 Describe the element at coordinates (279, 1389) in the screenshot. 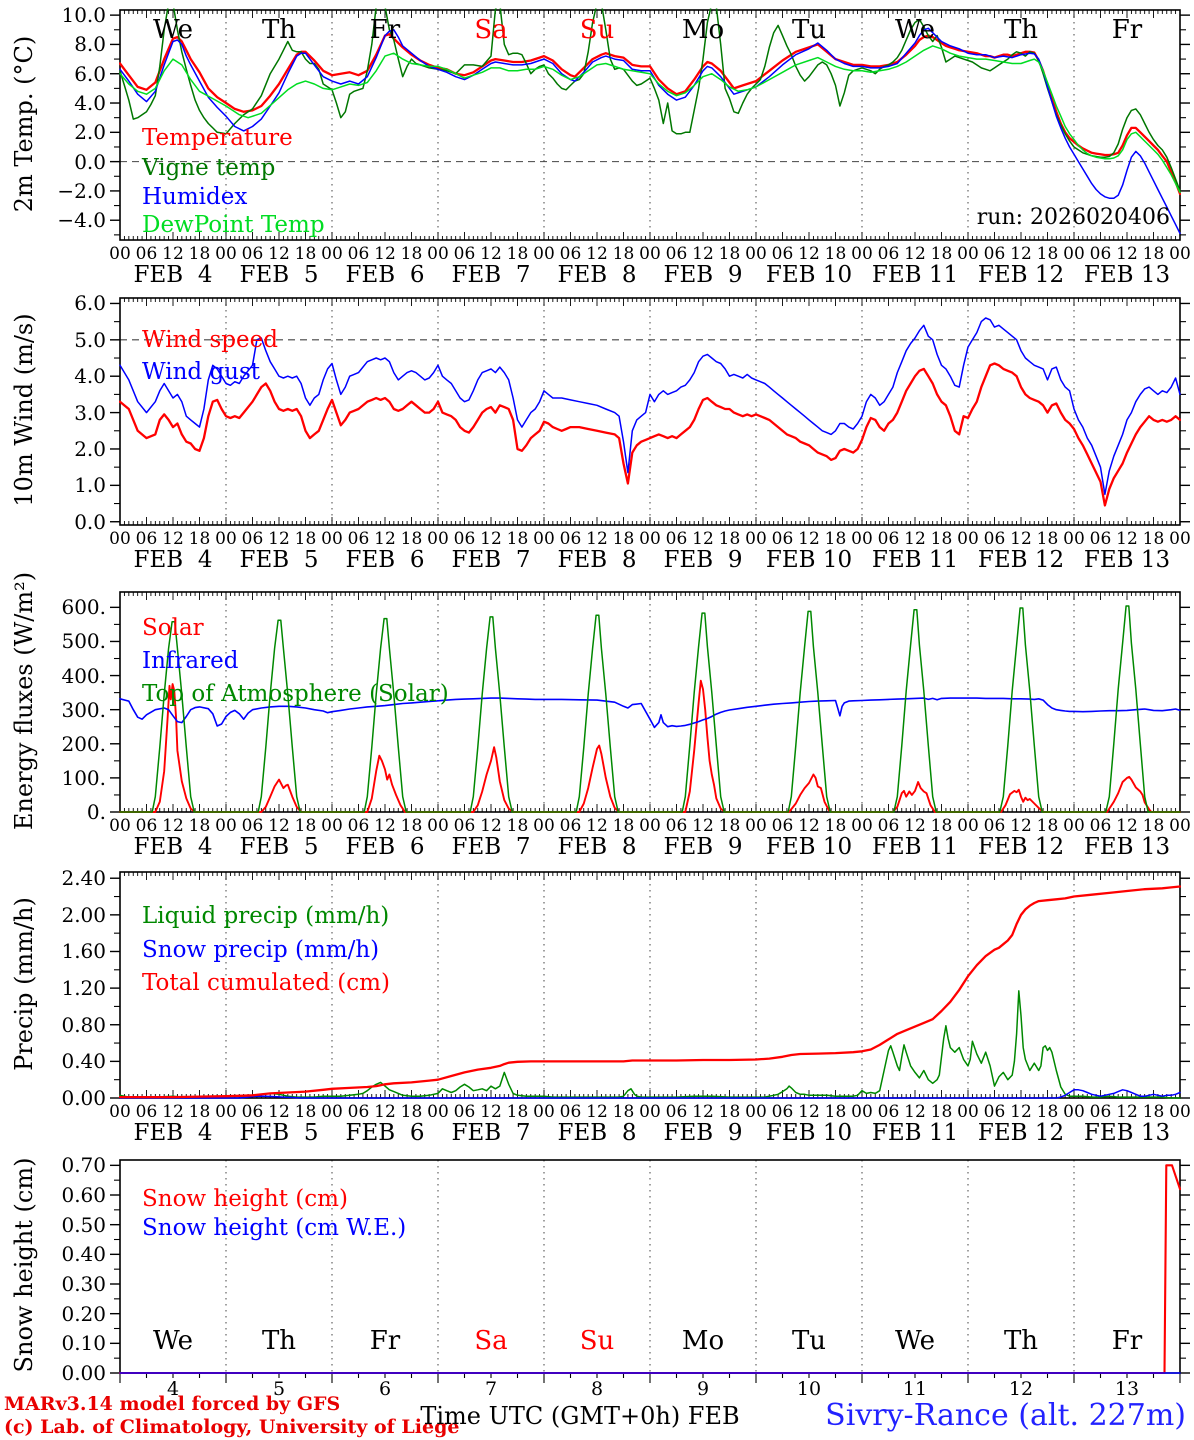

I see `day-number: 5` at that location.